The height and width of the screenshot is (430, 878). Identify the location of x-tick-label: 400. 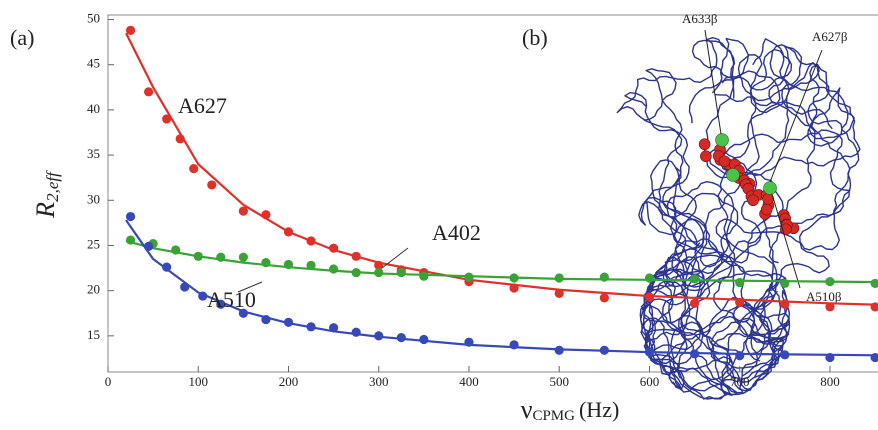
(469, 381).